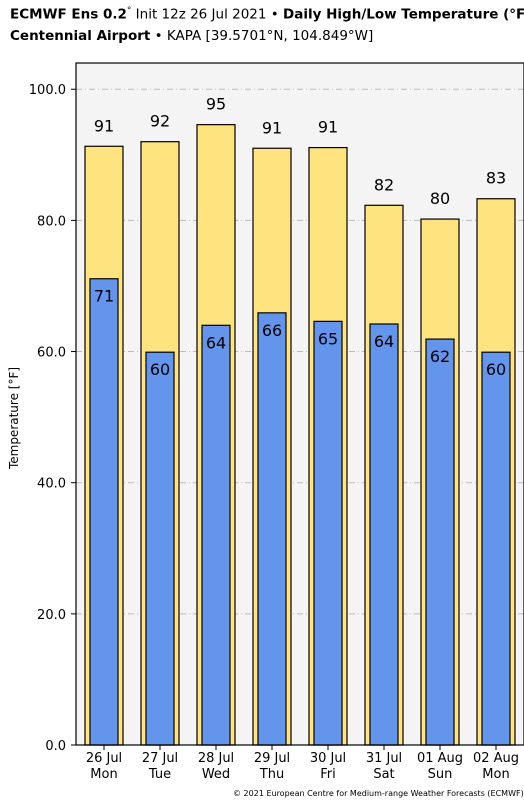 Image resolution: width=524 pixels, height=808 pixels. I want to click on product-name: Daily High/Low Temperature (°F, so click(403, 14).